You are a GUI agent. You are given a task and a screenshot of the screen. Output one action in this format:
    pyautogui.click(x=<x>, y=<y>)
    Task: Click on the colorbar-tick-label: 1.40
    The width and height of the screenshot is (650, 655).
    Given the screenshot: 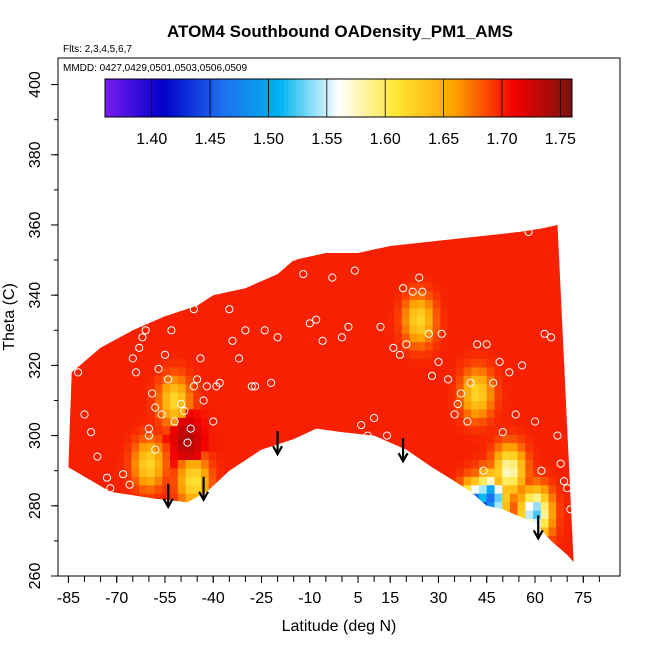 What is the action you would take?
    pyautogui.click(x=151, y=139)
    